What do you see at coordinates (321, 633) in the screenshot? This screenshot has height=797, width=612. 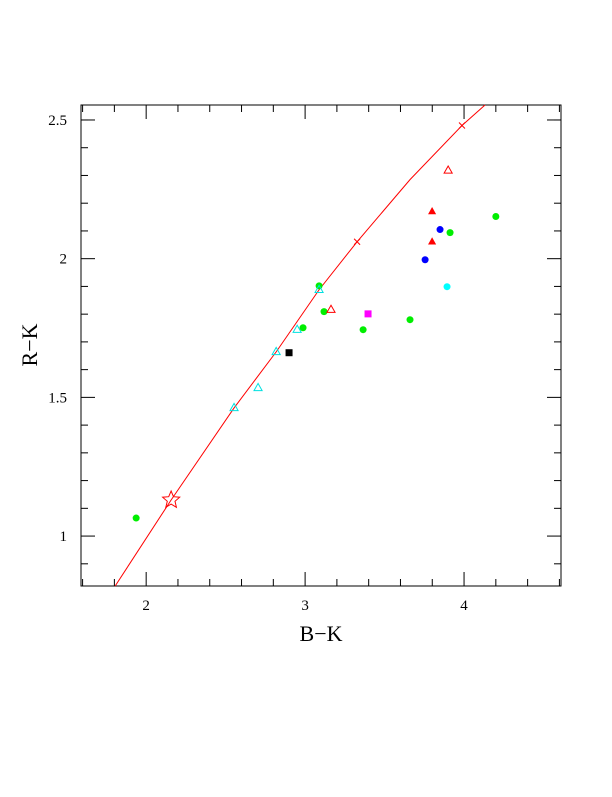 I see `x-axis-label: B−K` at bounding box center [321, 633].